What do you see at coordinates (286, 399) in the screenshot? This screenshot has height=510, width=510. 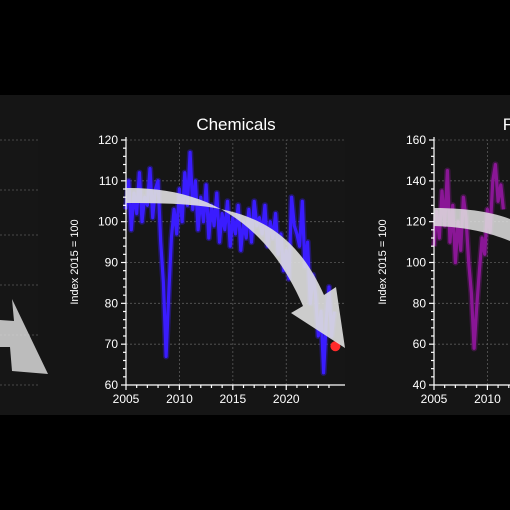 I see `chemicals-x-tick-label-3: 2020` at bounding box center [286, 399].